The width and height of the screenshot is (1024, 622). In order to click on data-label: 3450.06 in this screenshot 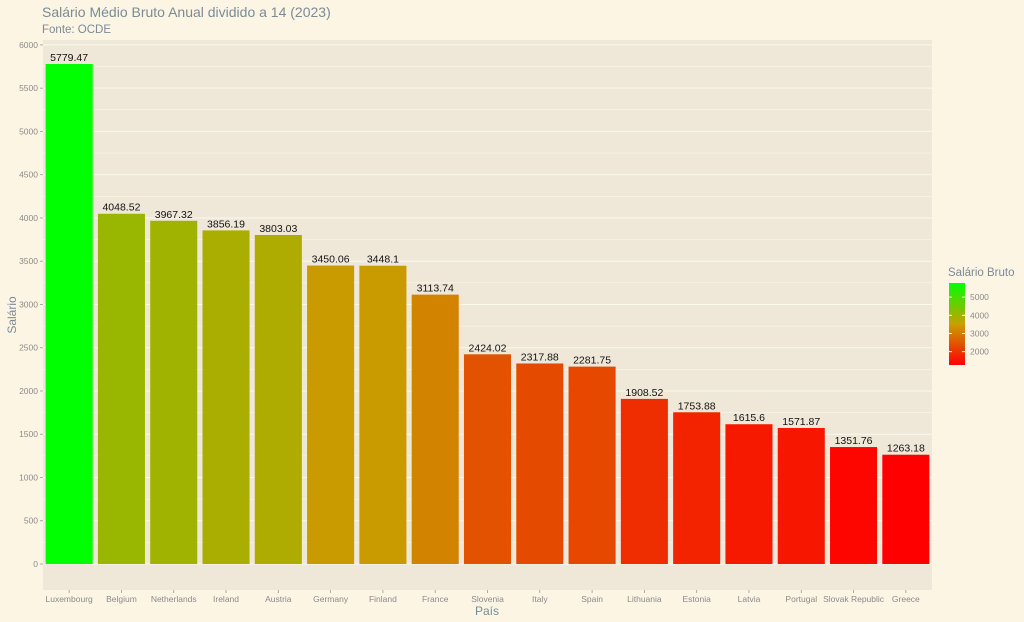, I will do `click(331, 260)`.